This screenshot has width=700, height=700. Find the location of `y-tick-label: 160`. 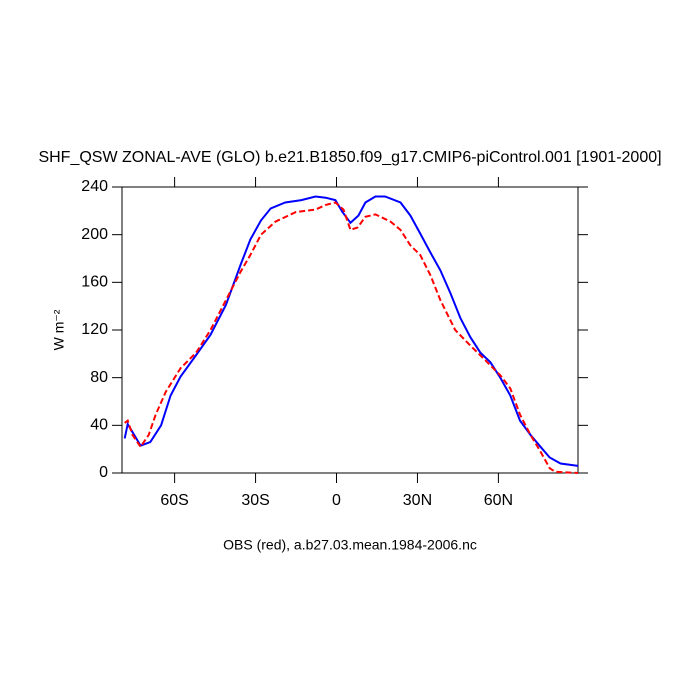

y-tick-label: 160 is located at coordinates (94, 282).